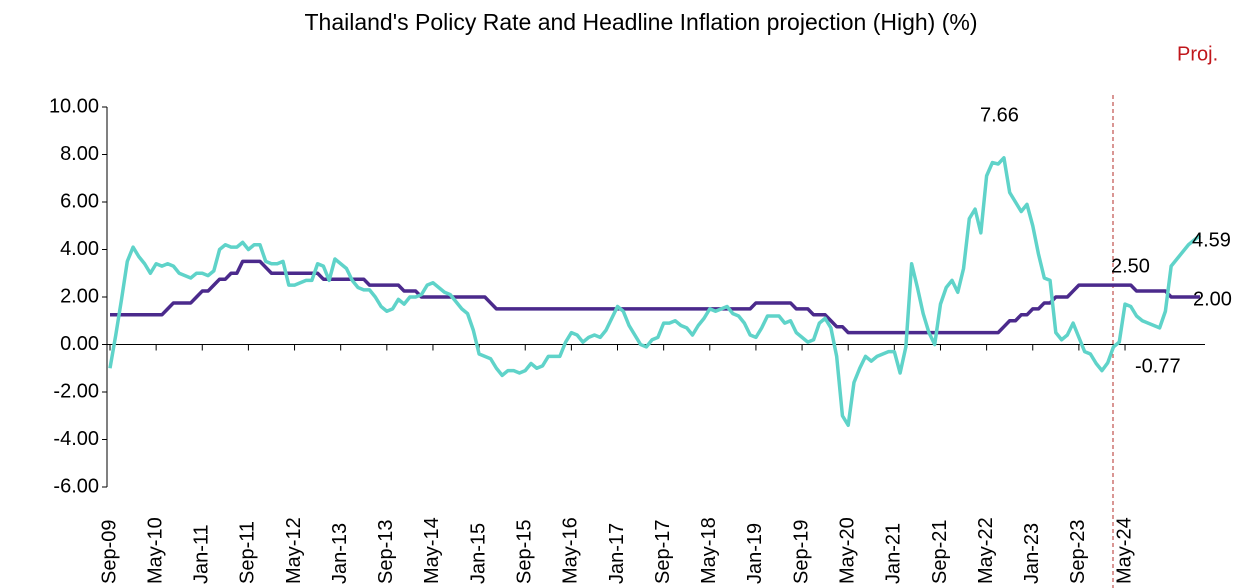 Image resolution: width=1251 pixels, height=588 pixels. What do you see at coordinates (1130, 266) in the screenshot?
I see `annotation: 2.50` at bounding box center [1130, 266].